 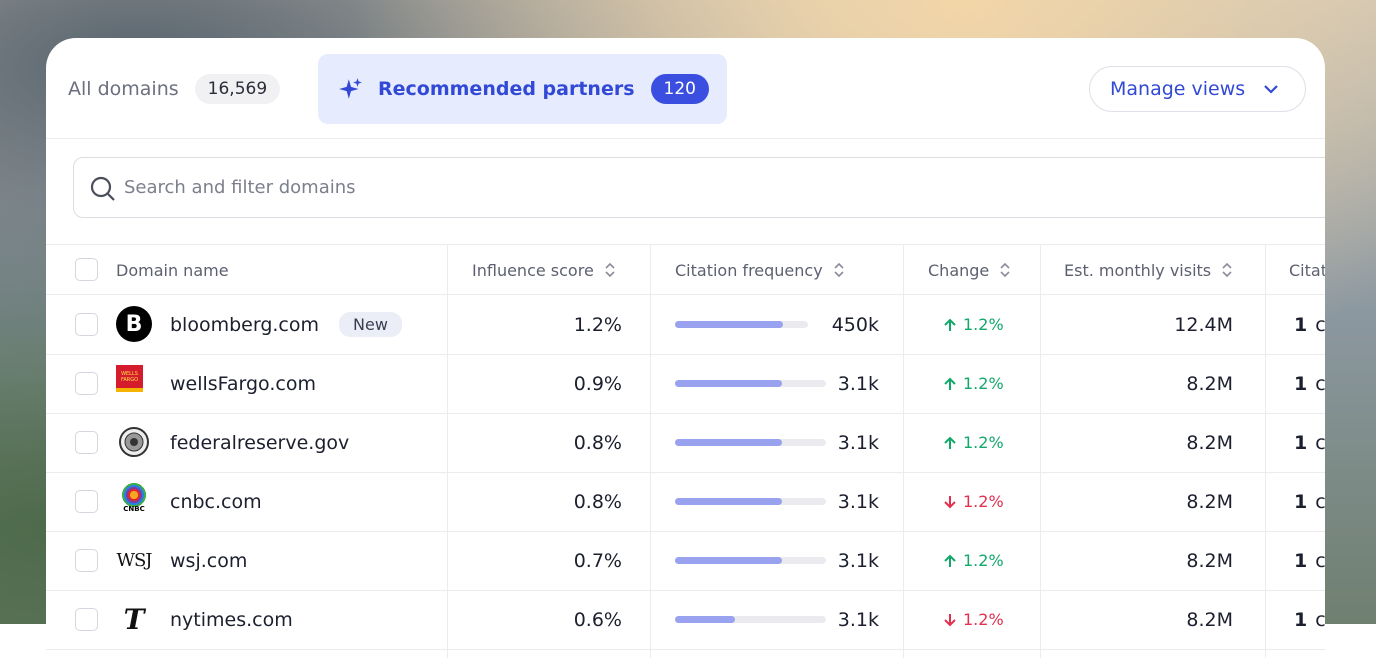 I want to click on tab-count: 120, so click(x=680, y=89).